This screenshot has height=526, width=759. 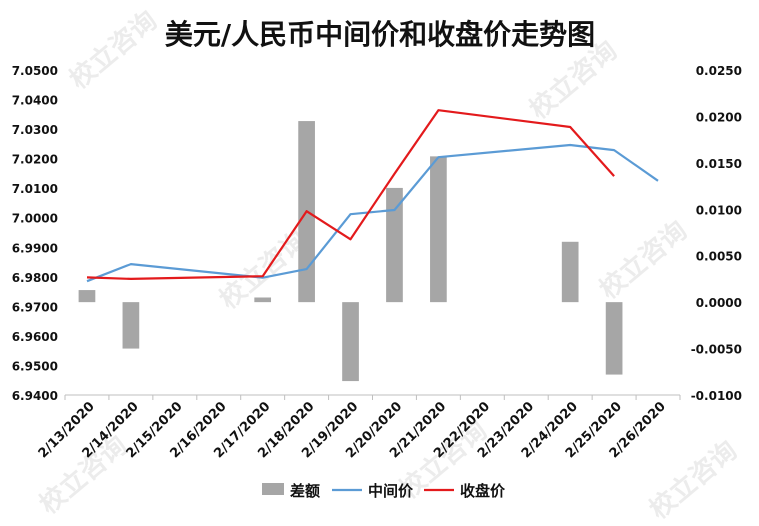 I want to click on chart-title: 美元/人民币中间价和收盘价走势图, so click(x=380, y=34).